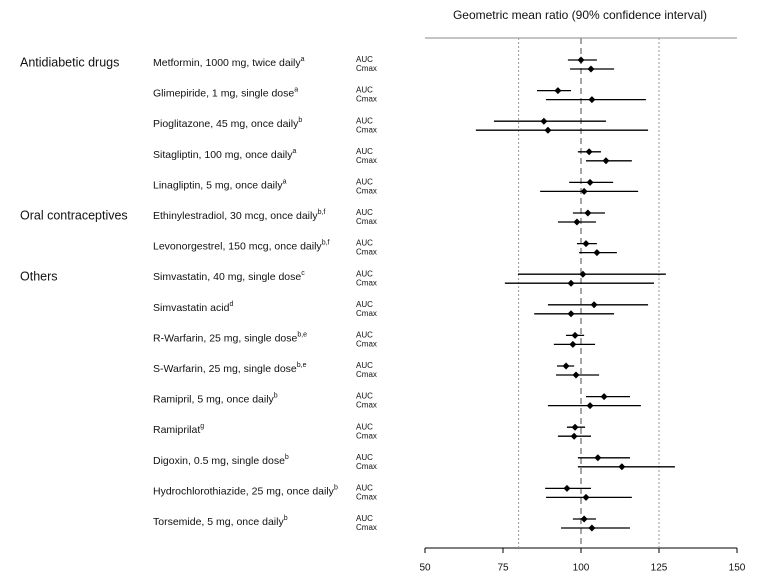 The width and height of the screenshot is (763, 587). Describe the element at coordinates (303, 273) in the screenshot. I see `footnote: c` at that location.